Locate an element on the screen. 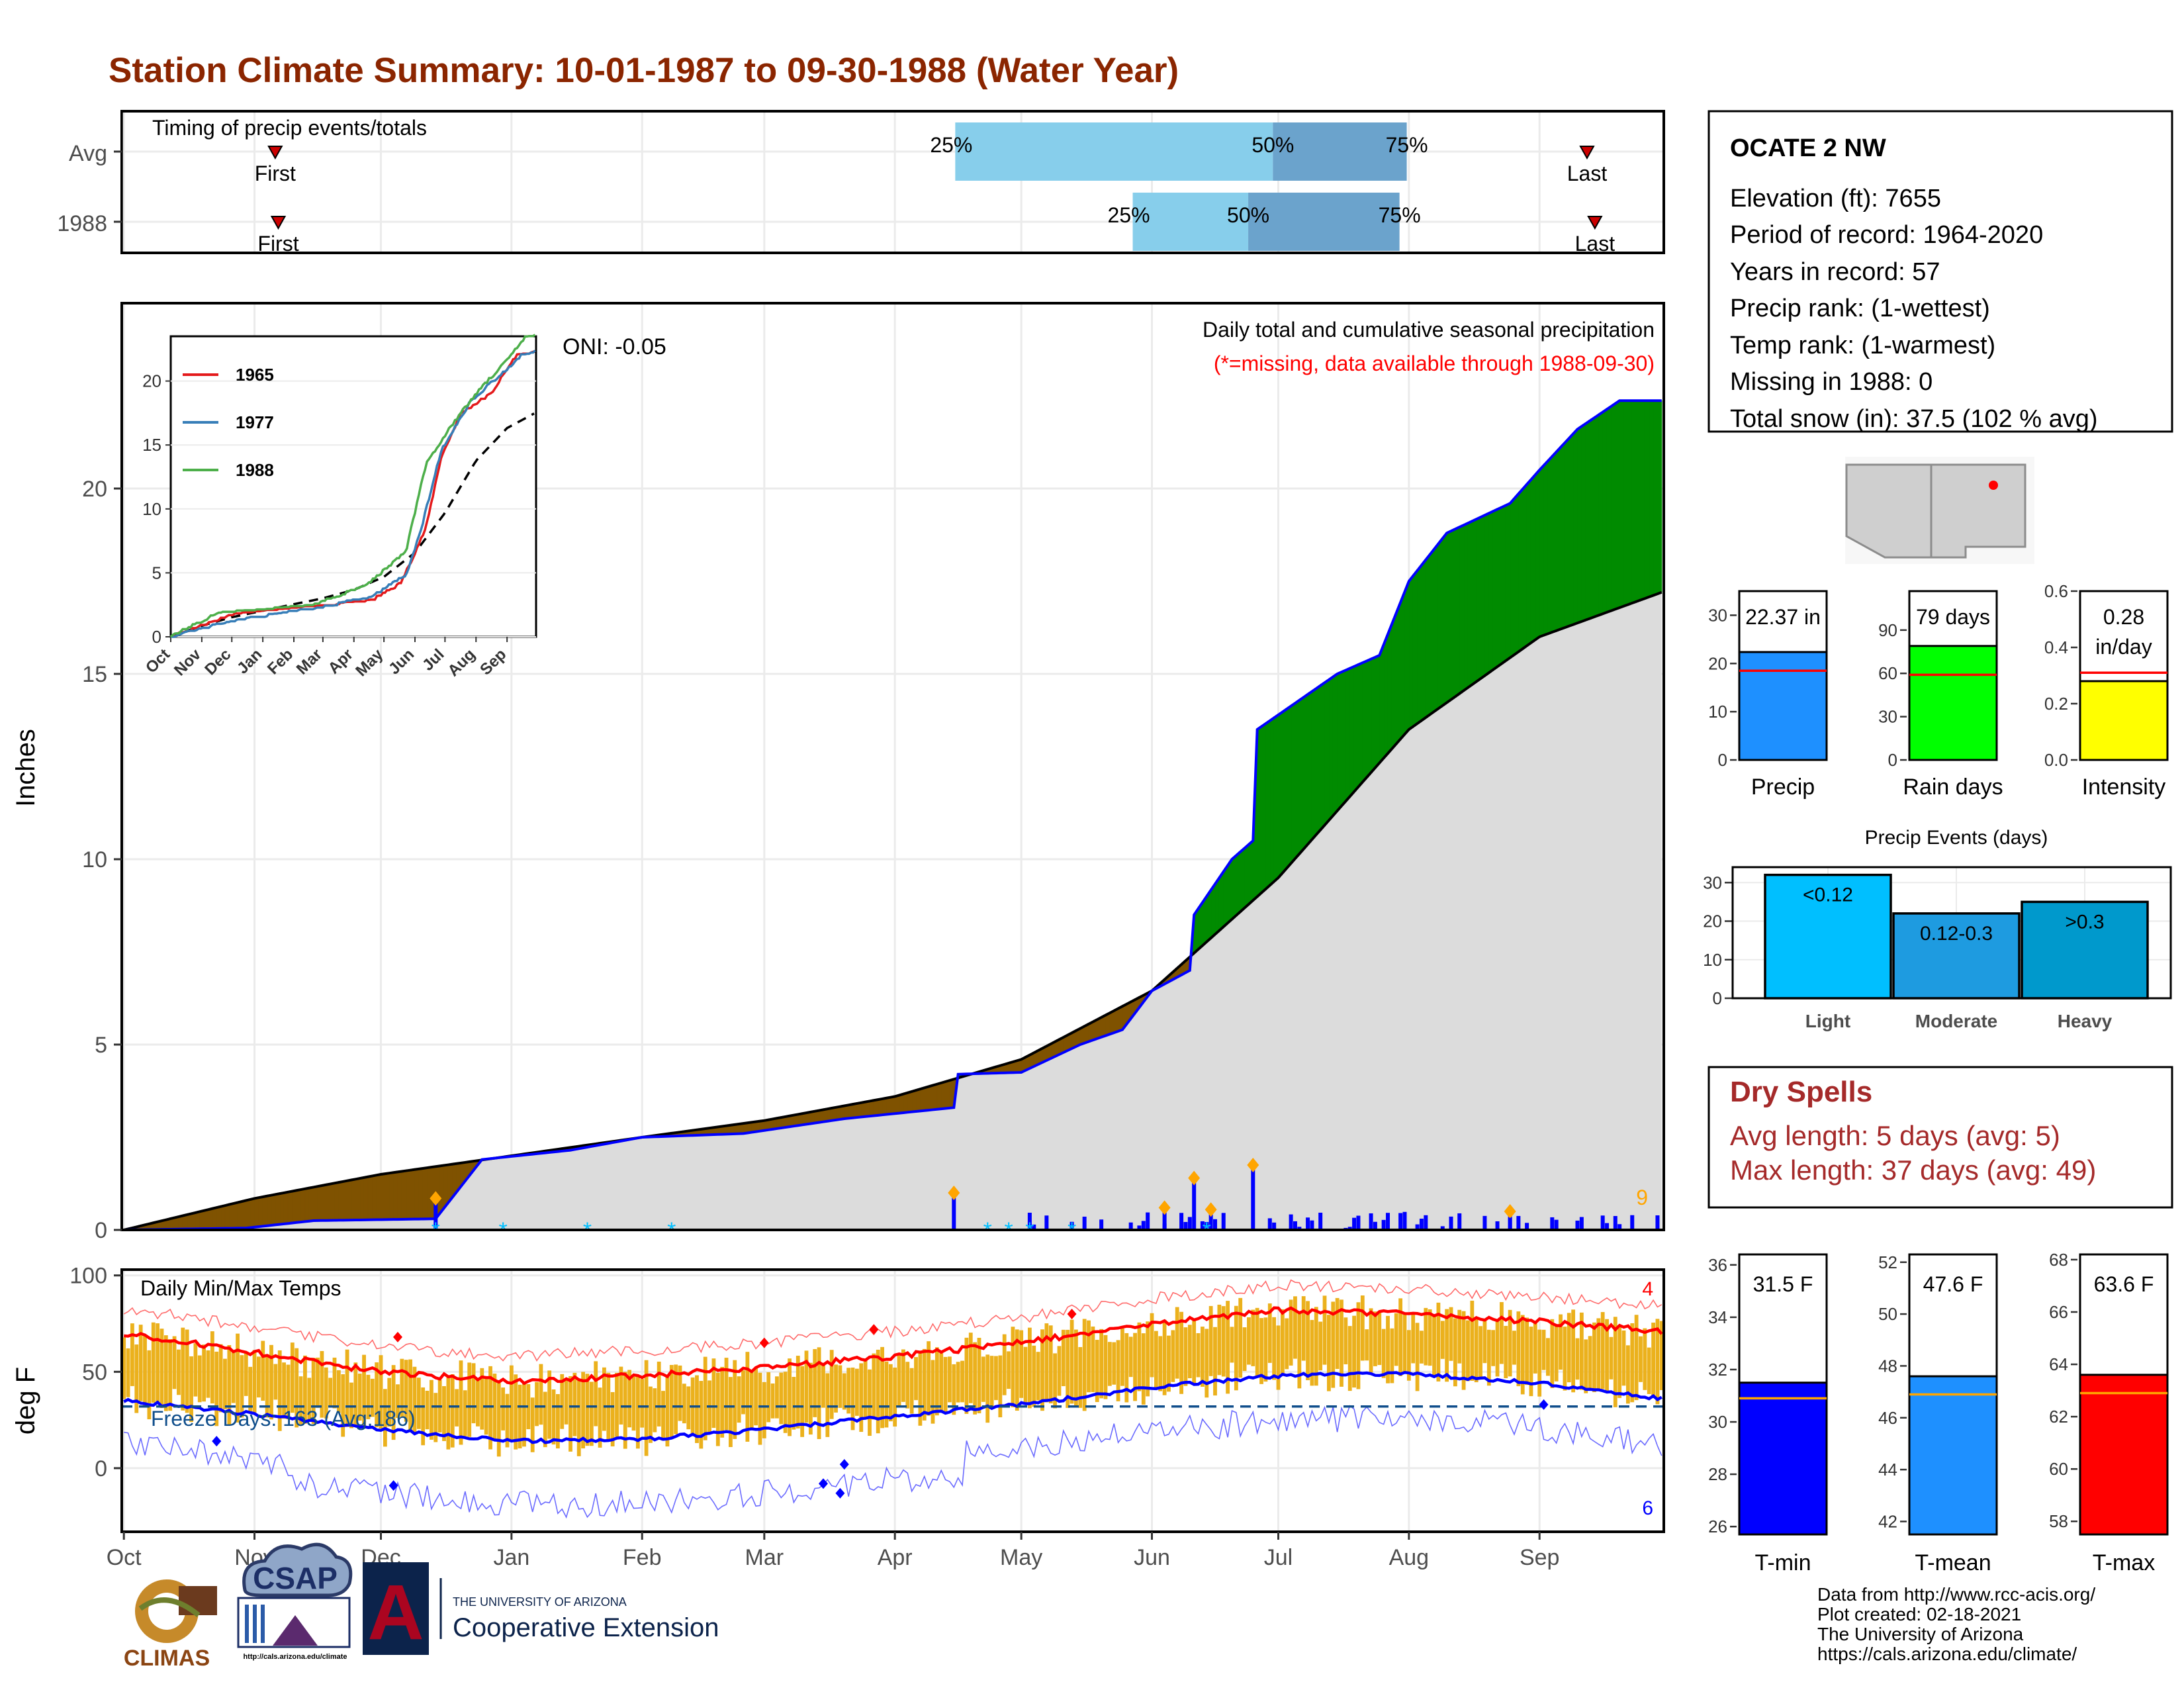 The height and width of the screenshot is (1688, 2184). station-precip-rank: Precip rank: (1-wettest) is located at coordinates (1860, 308).